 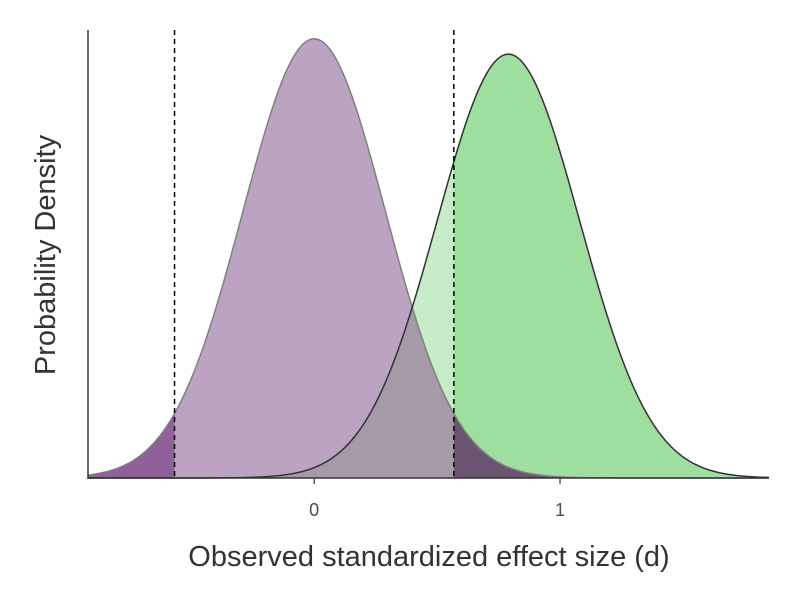 I want to click on distribution-overlap-area, so click(x=314, y=393).